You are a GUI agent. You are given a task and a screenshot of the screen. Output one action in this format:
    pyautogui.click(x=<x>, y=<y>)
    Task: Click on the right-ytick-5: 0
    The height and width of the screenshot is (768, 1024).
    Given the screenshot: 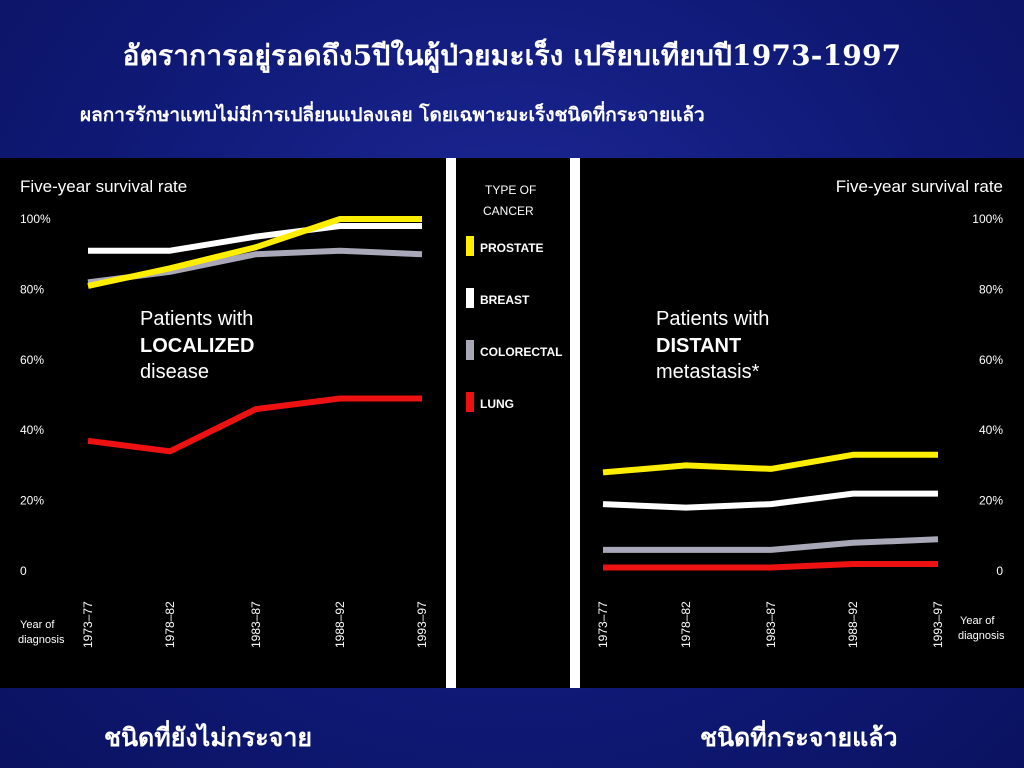 What is the action you would take?
    pyautogui.click(x=999, y=571)
    